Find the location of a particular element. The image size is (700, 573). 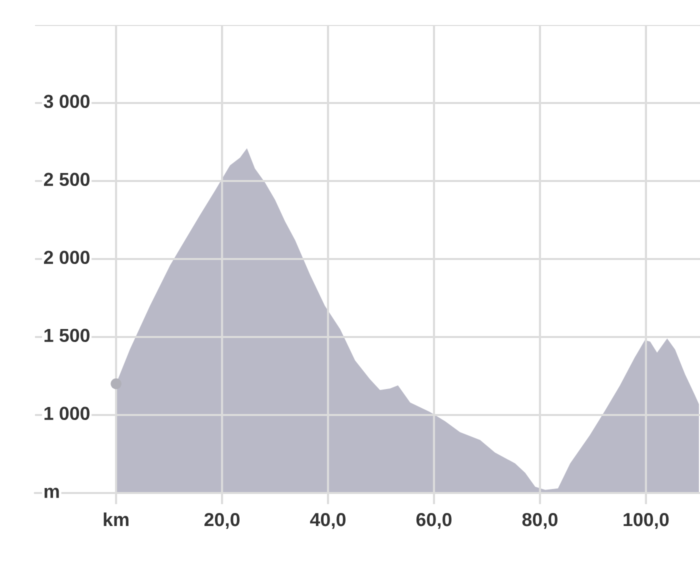

x-tick-label: 60,0 is located at coordinates (434, 520).